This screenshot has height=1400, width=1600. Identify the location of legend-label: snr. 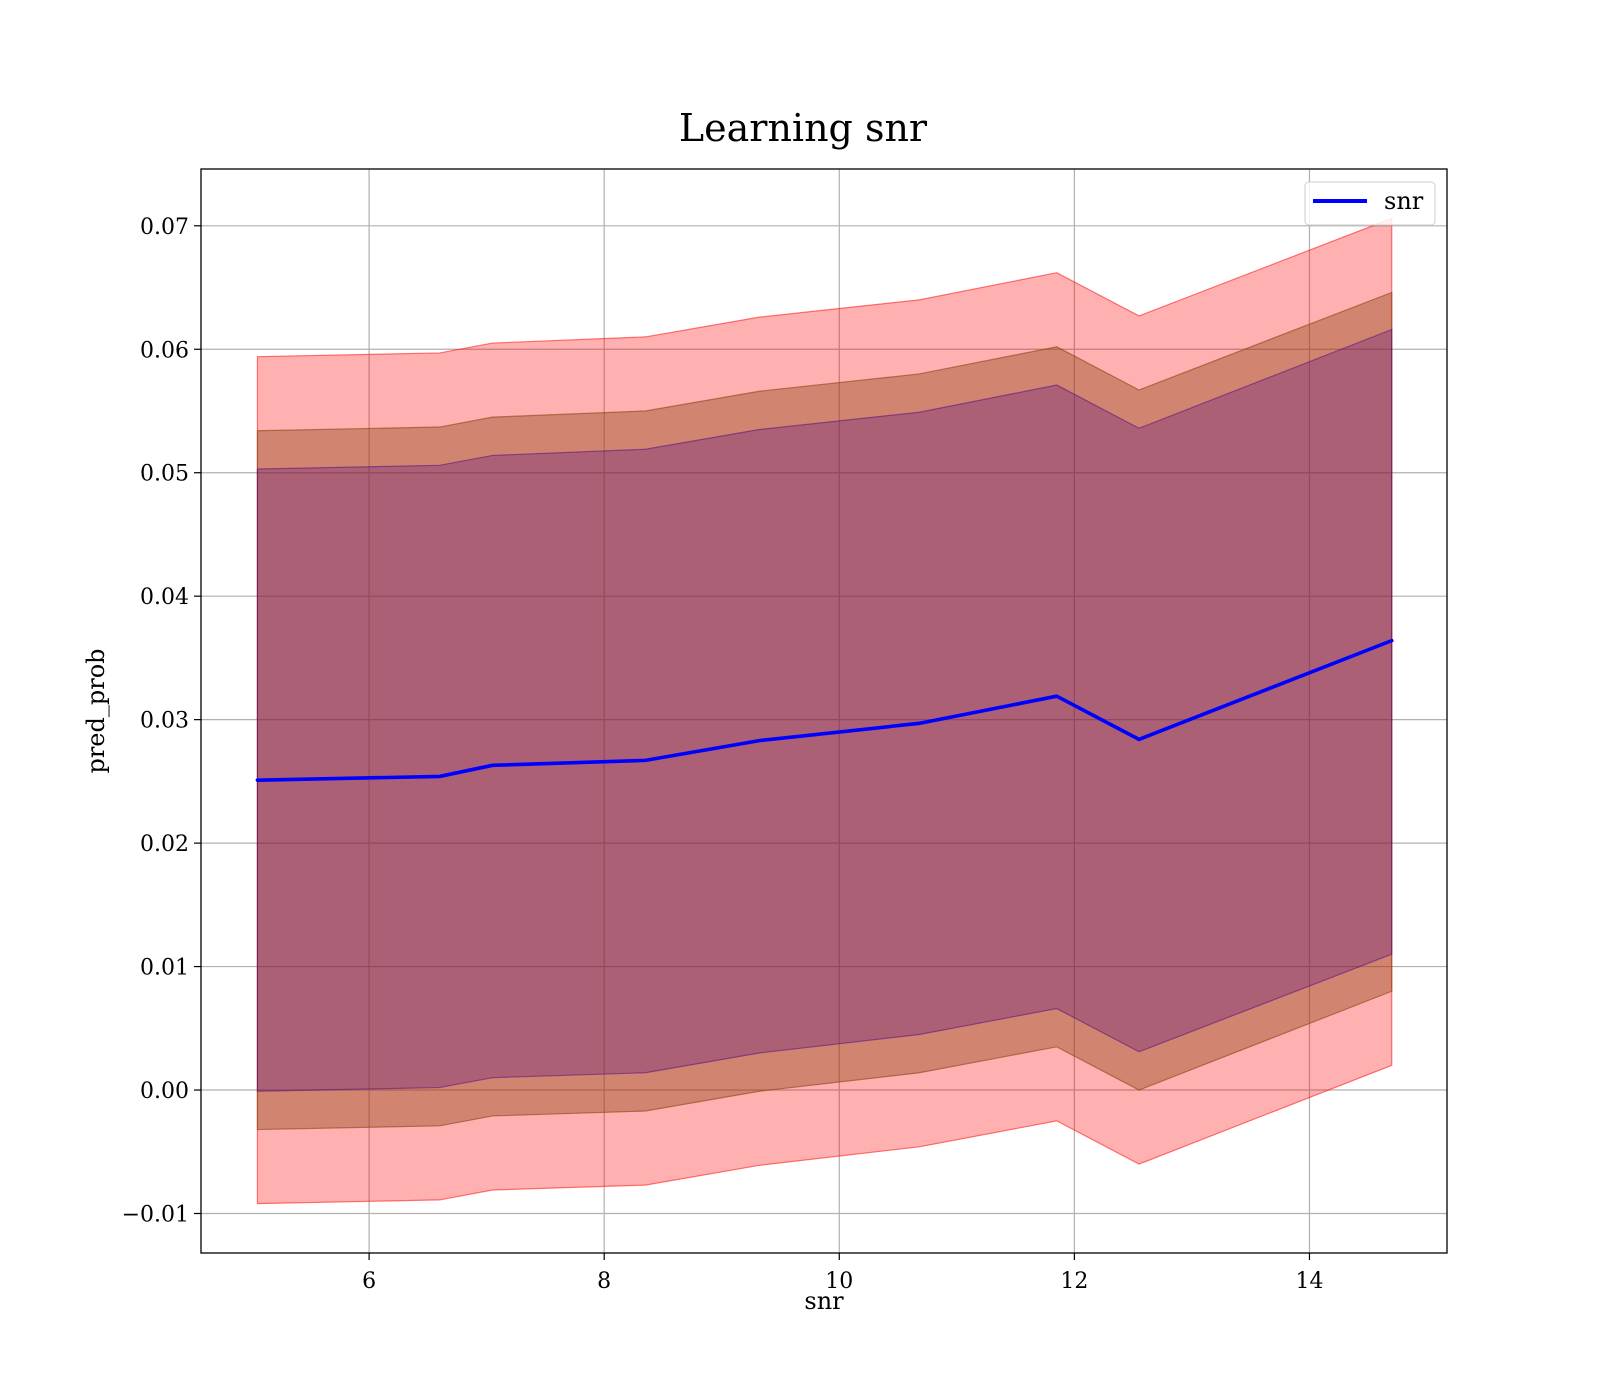
(1404, 201).